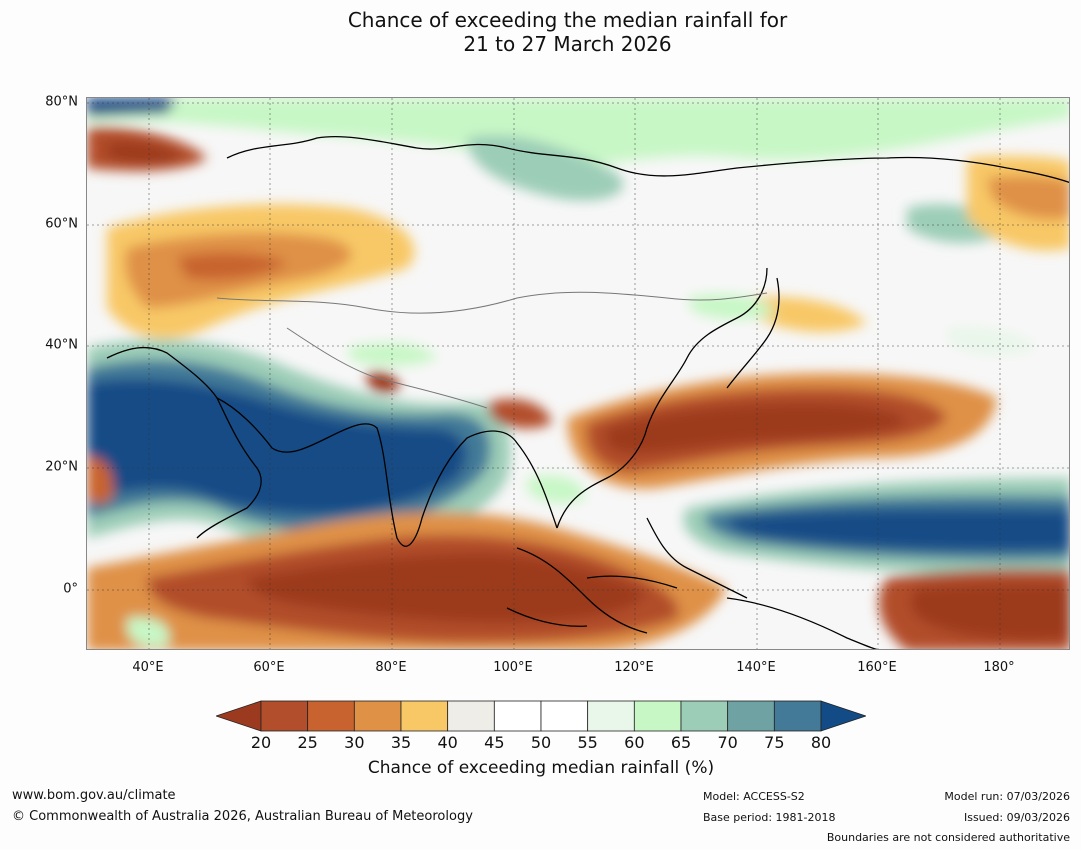  I want to click on lon-label-80e: 80°E, so click(391, 667).